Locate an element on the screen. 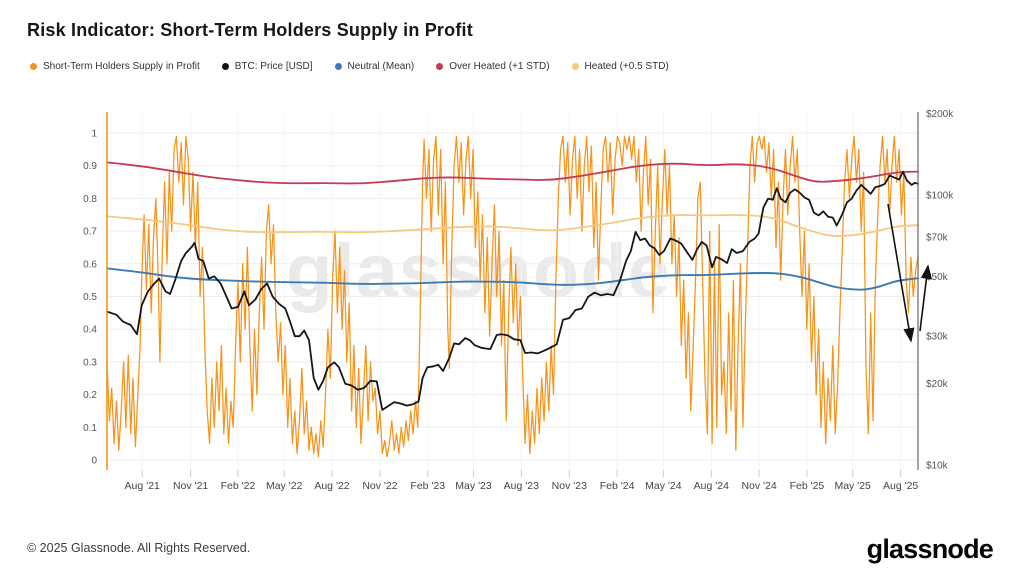 The width and height of the screenshot is (1024, 576). x-axis-label: May '25 is located at coordinates (852, 486).